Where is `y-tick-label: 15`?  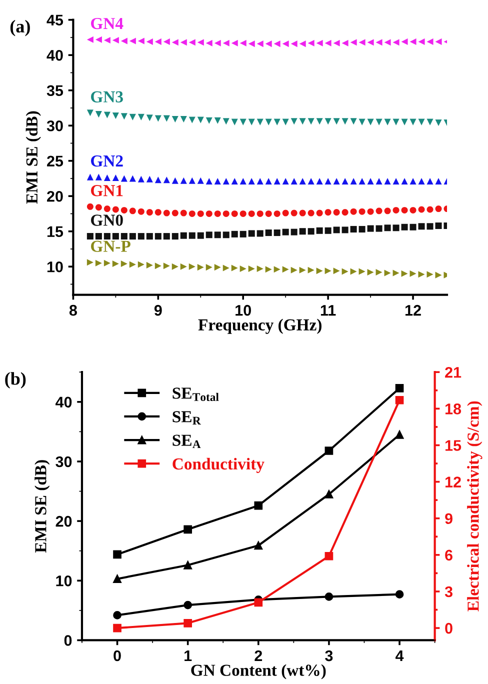 y-tick-label: 15 is located at coordinates (55, 232).